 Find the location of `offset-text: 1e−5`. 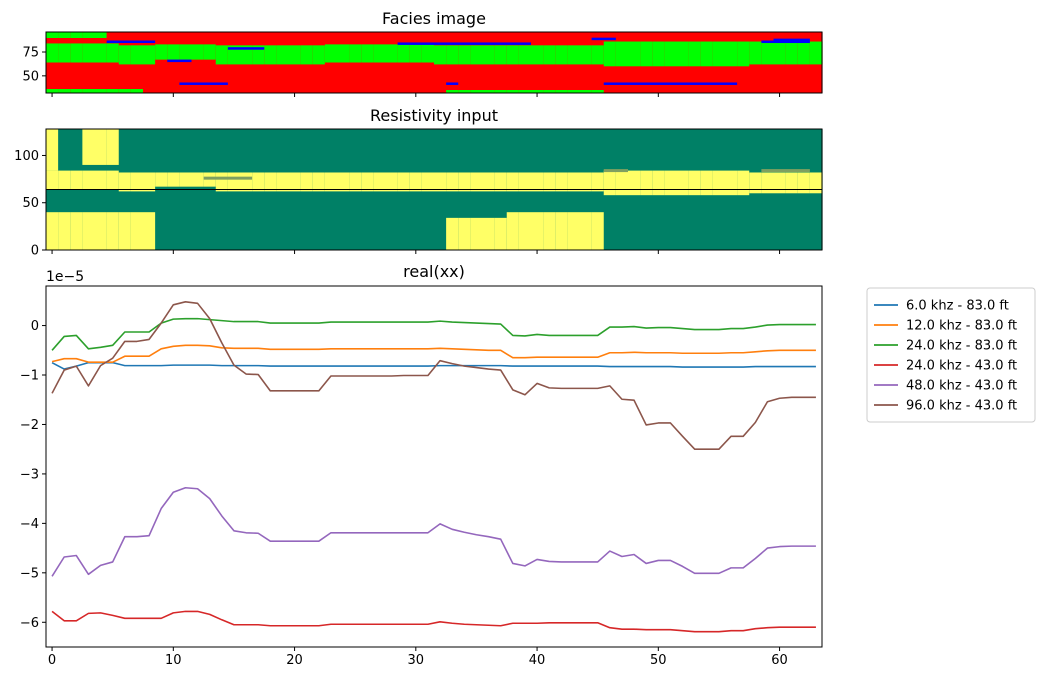

offset-text: 1e−5 is located at coordinates (65, 277).